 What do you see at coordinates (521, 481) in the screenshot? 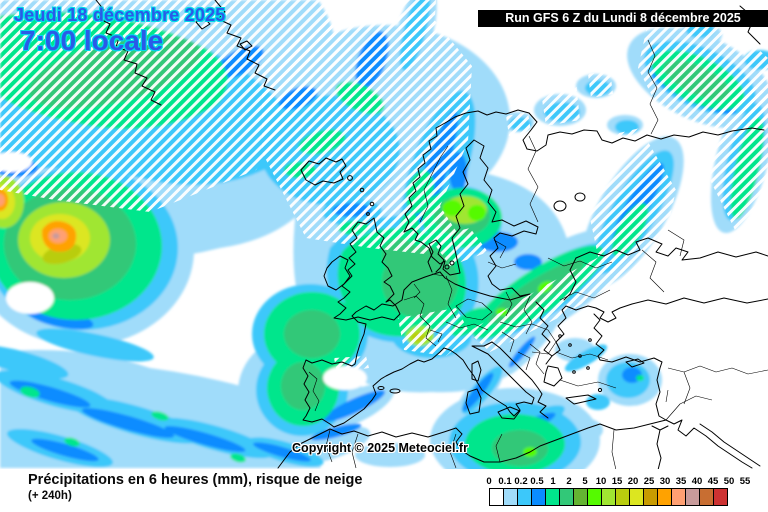
I see `scale-tick-label: 0.2` at bounding box center [521, 481].